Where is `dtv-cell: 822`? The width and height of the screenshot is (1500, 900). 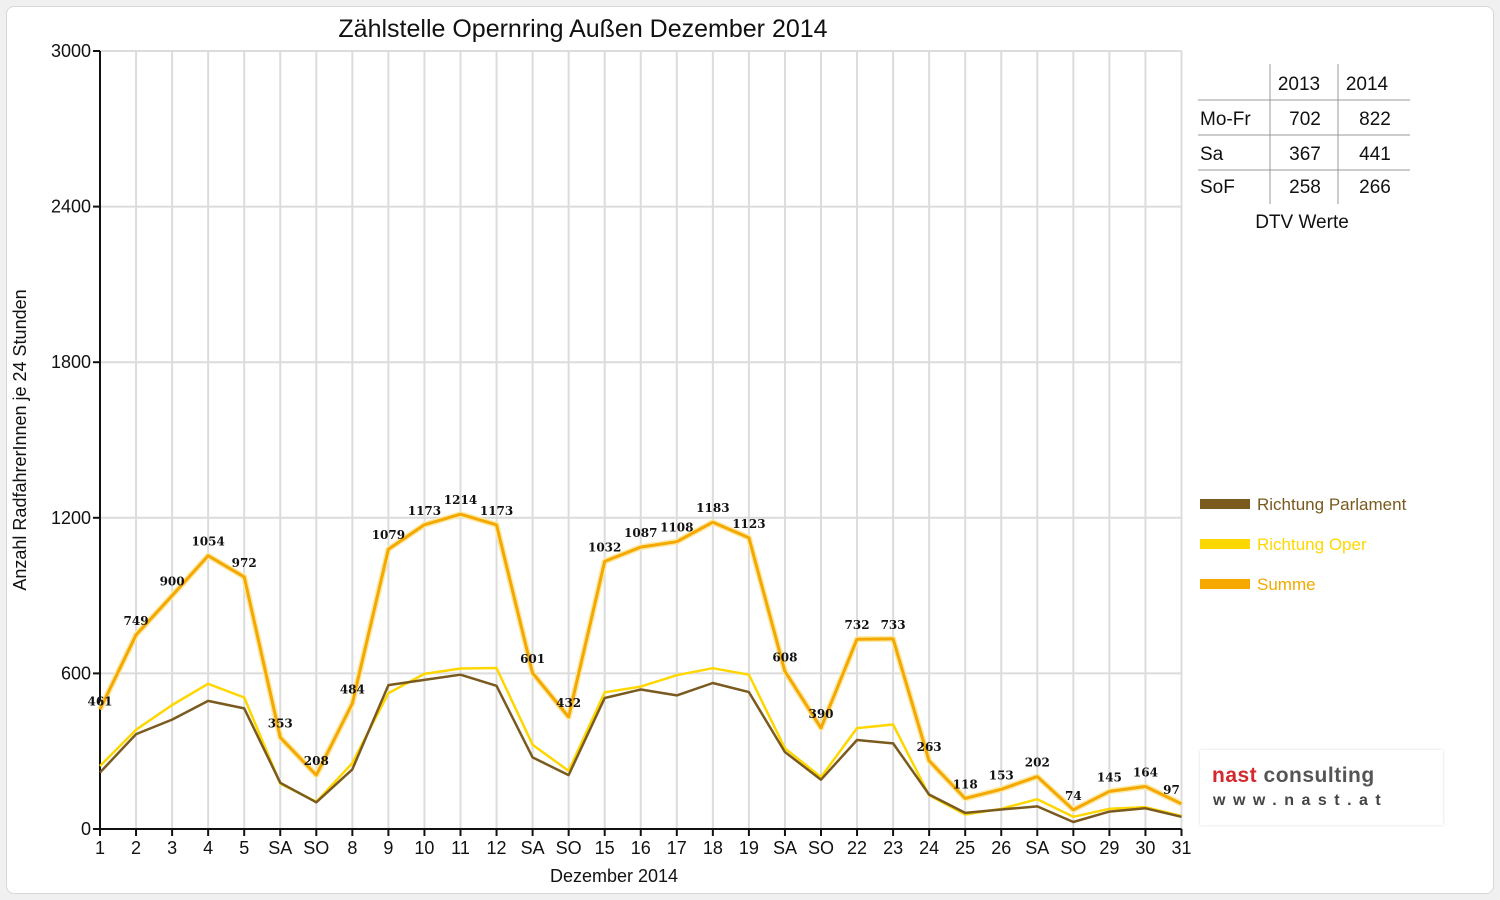
dtv-cell: 822 is located at coordinates (1375, 119).